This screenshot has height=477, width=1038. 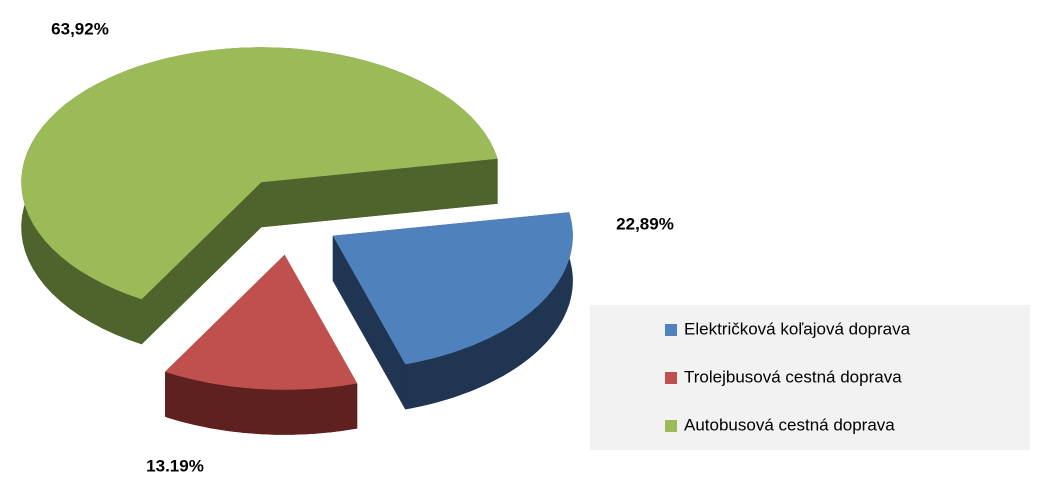 I want to click on legend-box, so click(x=810, y=377).